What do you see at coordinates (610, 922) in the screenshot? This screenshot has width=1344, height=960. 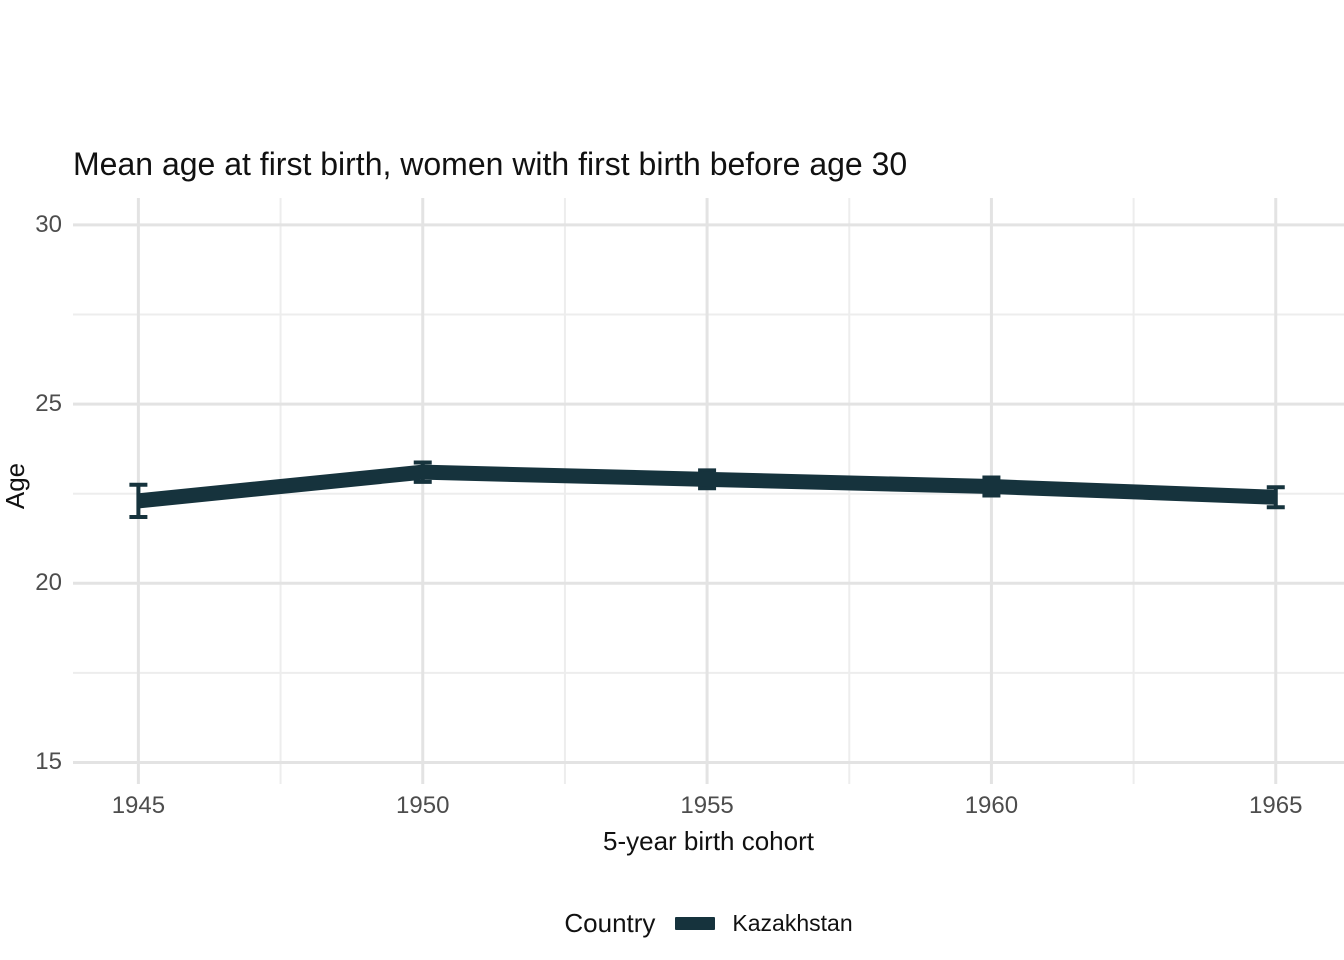 I see `legend-title: Country` at bounding box center [610, 922].